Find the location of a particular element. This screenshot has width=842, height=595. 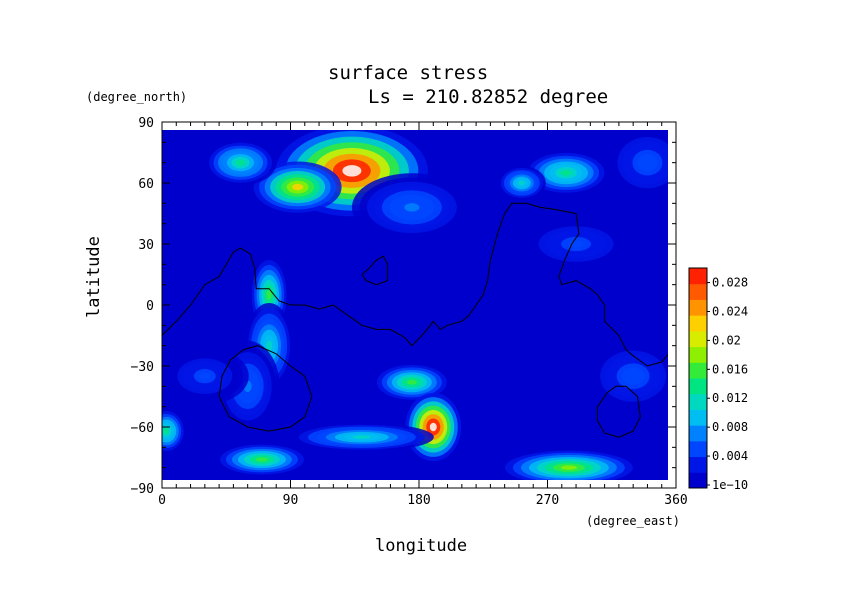

y-tick-label: −60 is located at coordinates (142, 428).